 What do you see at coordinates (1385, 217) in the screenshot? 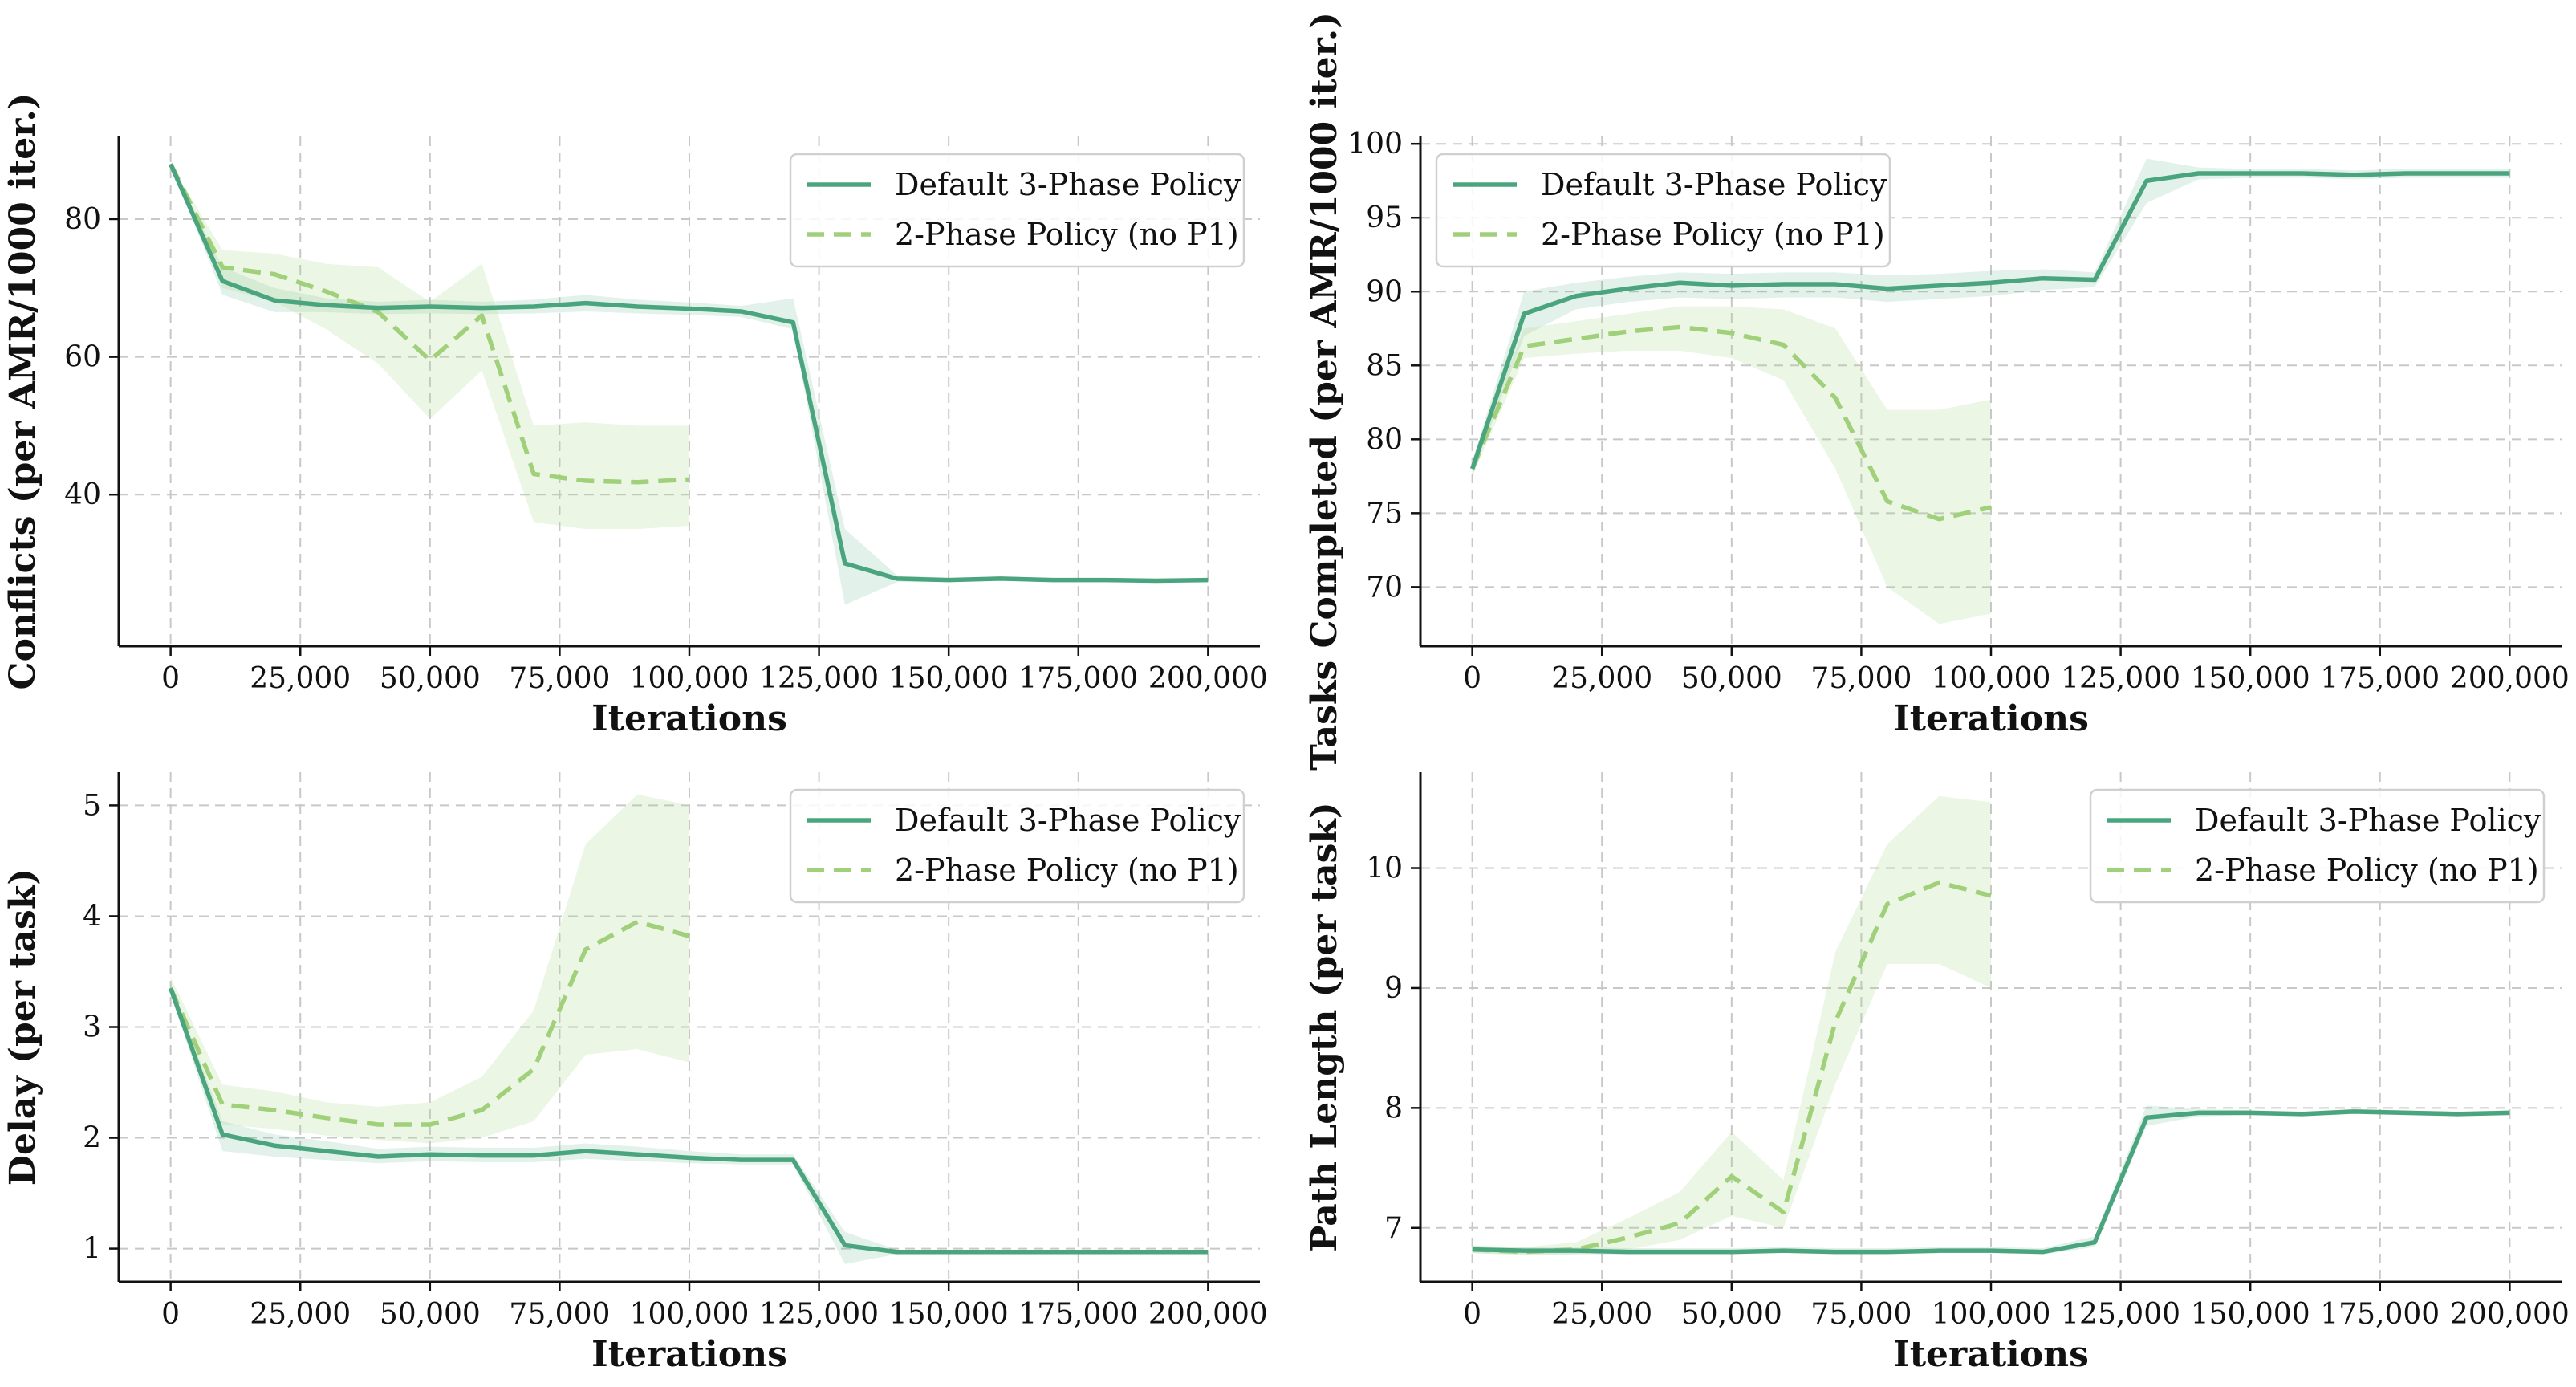
I see `y-tick-label: 95` at bounding box center [1385, 217].